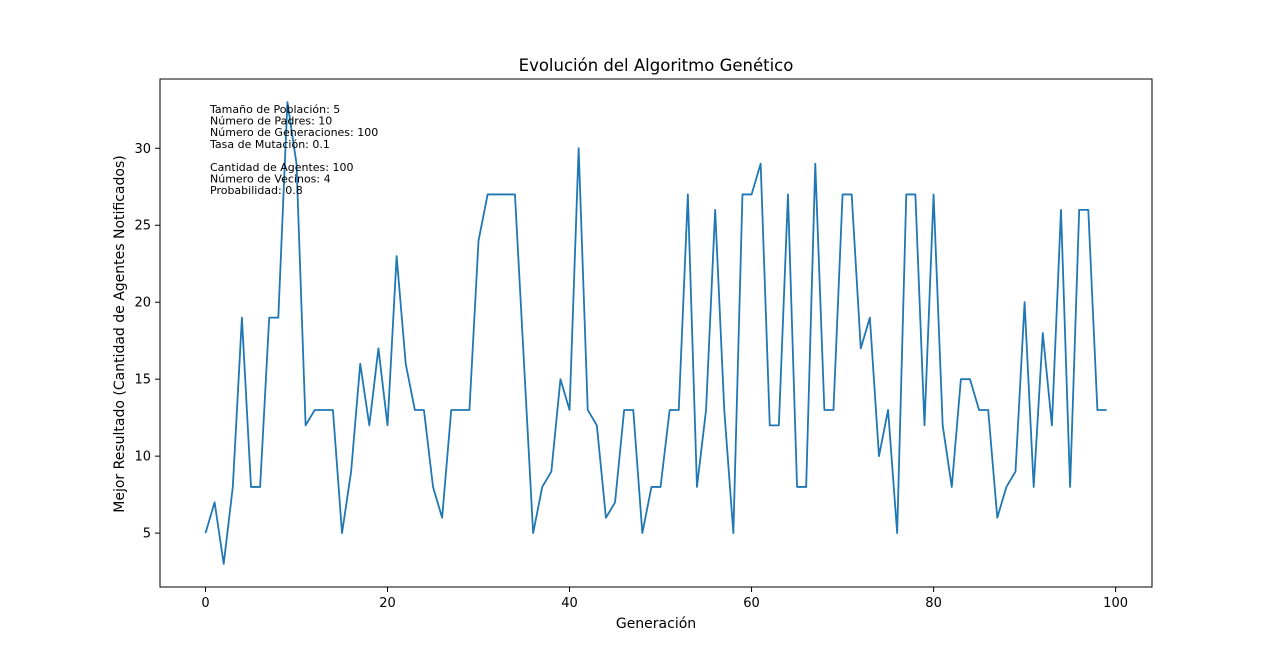 This screenshot has width=1280, height=660. Describe the element at coordinates (1115, 603) in the screenshot. I see `x-tick-label: 100` at that location.